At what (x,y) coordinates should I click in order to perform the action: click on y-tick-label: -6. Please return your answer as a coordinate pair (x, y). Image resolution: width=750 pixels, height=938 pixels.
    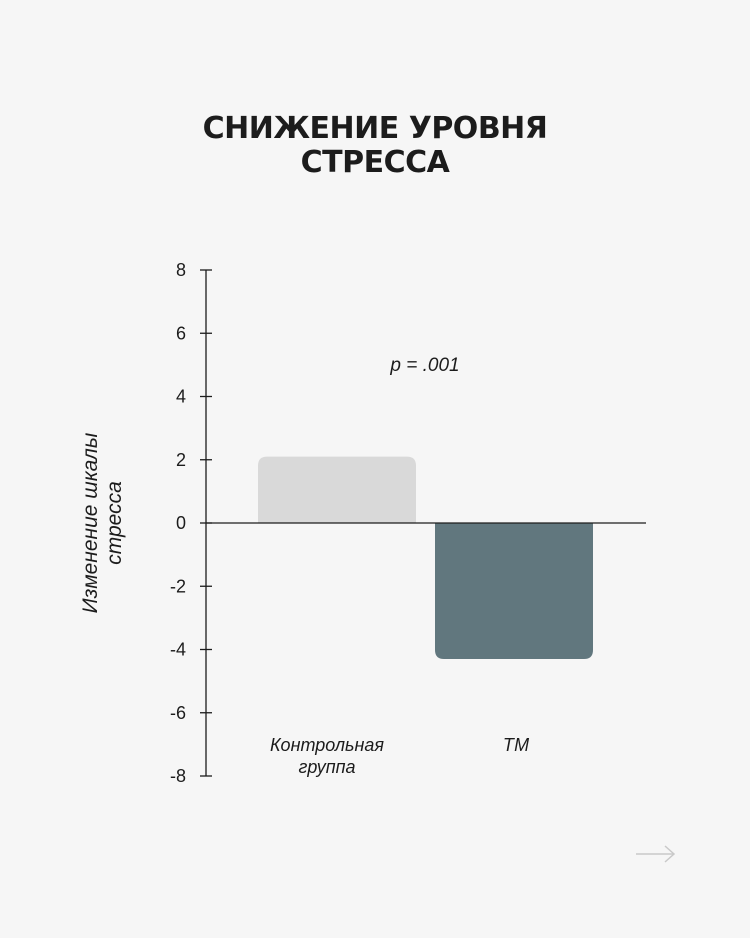
    Looking at the image, I should click on (178, 713).